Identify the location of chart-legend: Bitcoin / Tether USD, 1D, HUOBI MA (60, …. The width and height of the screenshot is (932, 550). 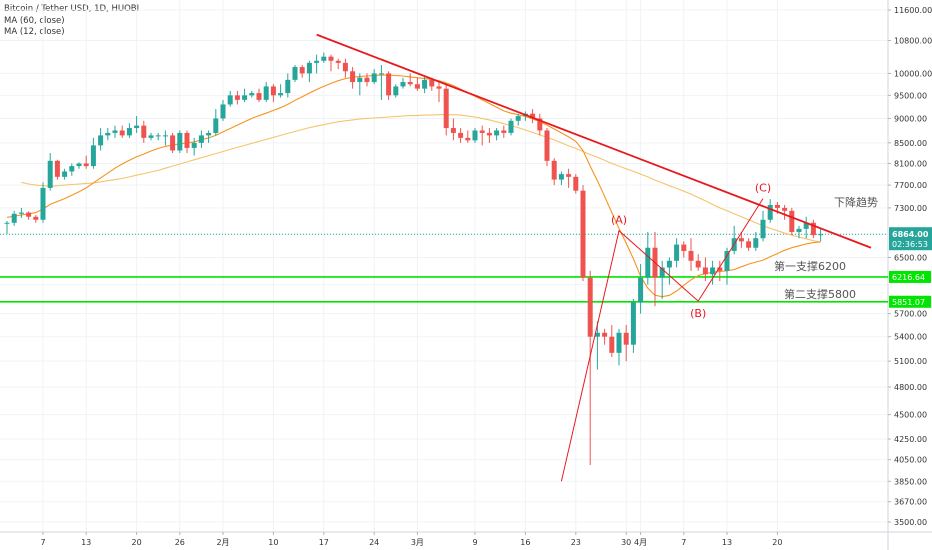
(71, 21).